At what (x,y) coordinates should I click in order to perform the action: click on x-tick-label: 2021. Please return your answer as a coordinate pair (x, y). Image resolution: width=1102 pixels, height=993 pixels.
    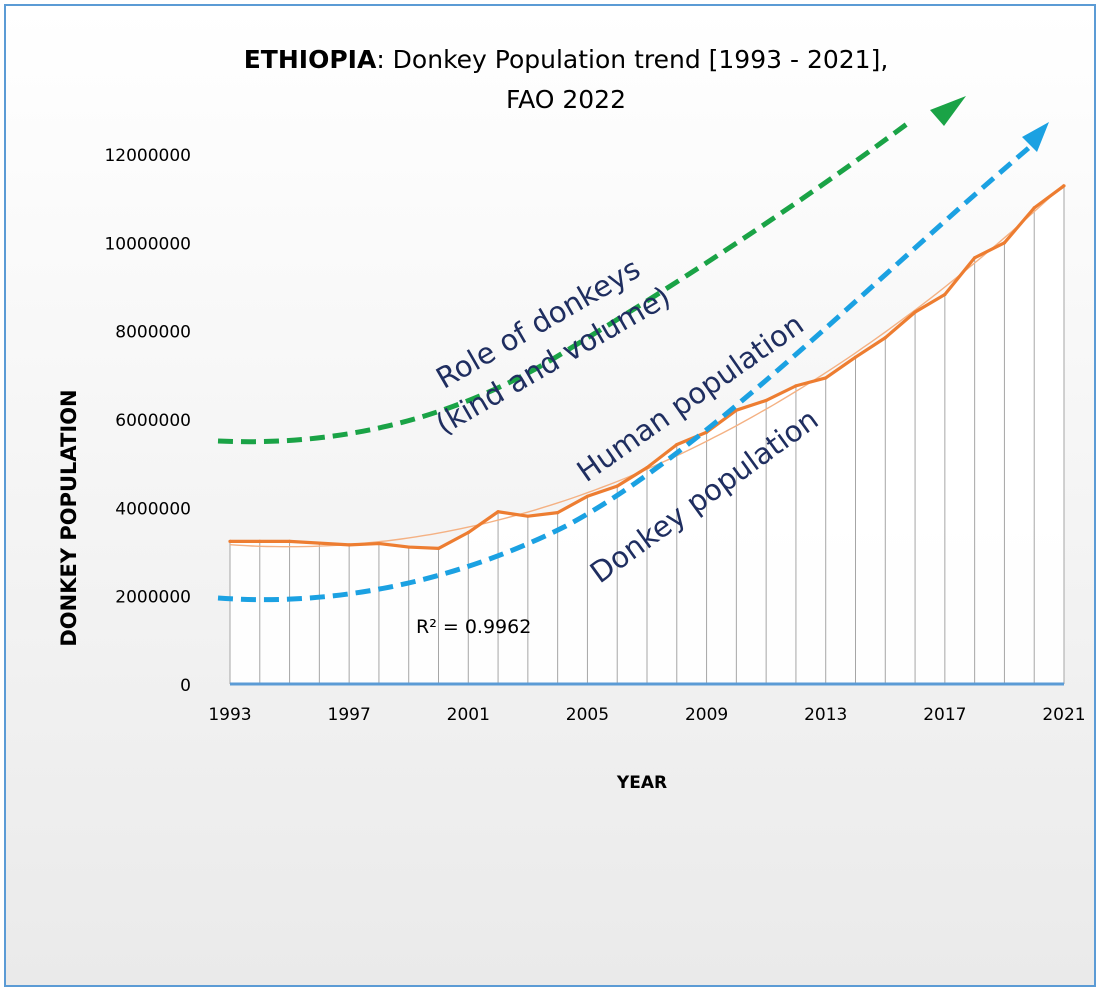
    Looking at the image, I should click on (1063, 715).